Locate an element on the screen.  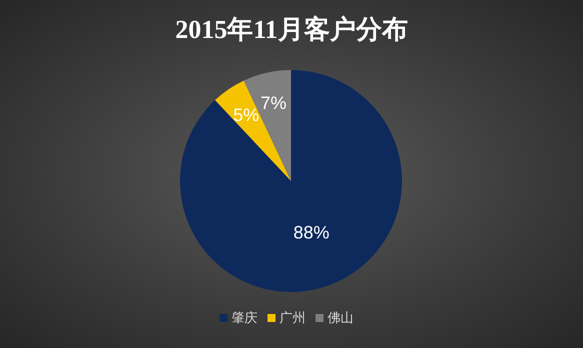
pie-slice is located at coordinates (253, 130).